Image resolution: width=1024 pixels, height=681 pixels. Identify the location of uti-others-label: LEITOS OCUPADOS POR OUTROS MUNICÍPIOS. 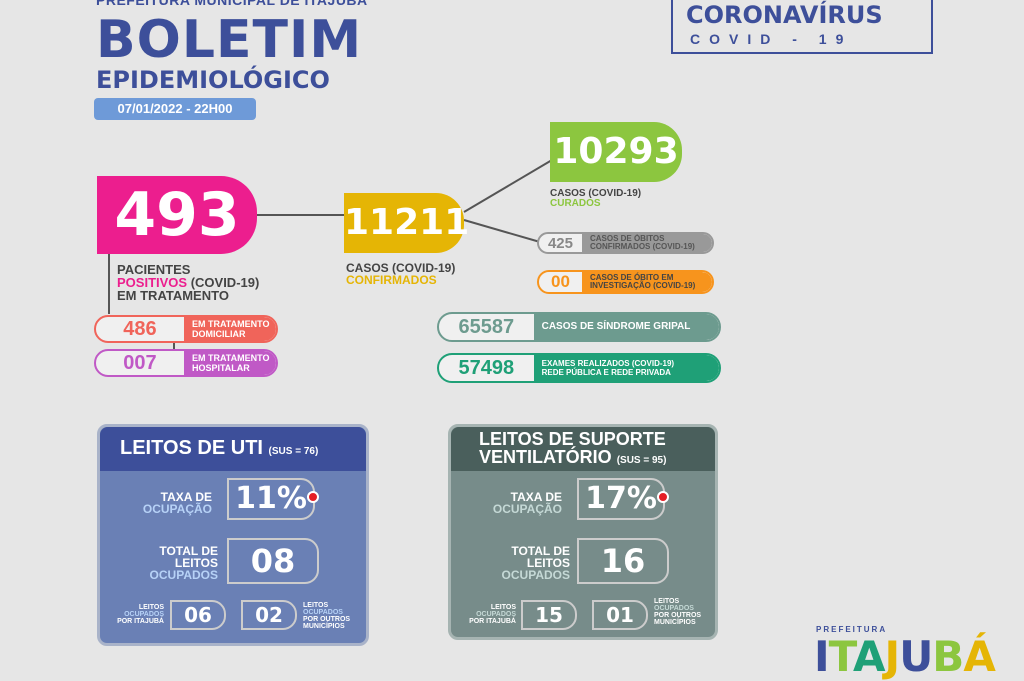
(333, 616).